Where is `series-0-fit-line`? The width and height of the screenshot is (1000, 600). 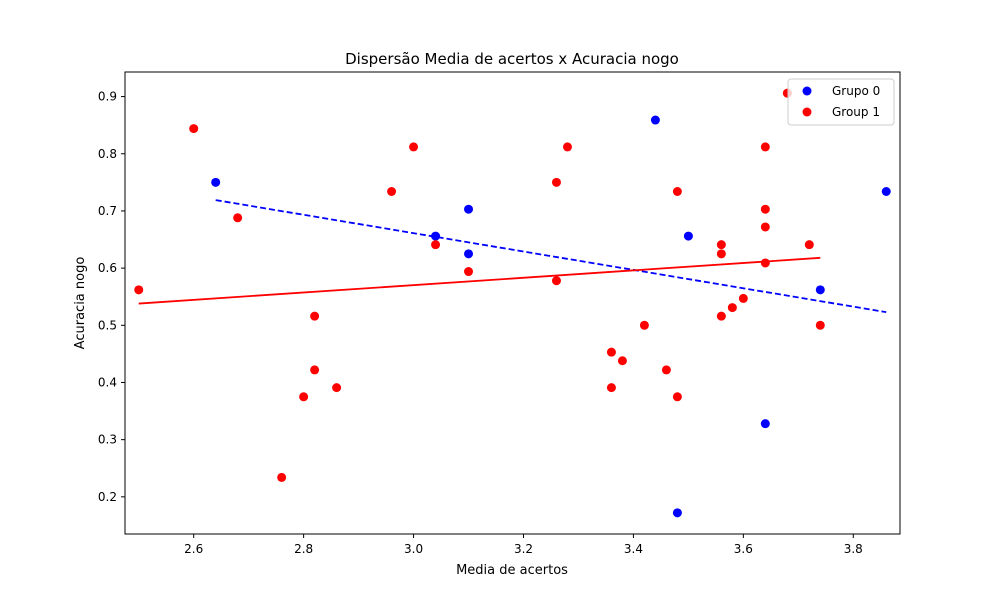 series-0-fit-line is located at coordinates (551, 256).